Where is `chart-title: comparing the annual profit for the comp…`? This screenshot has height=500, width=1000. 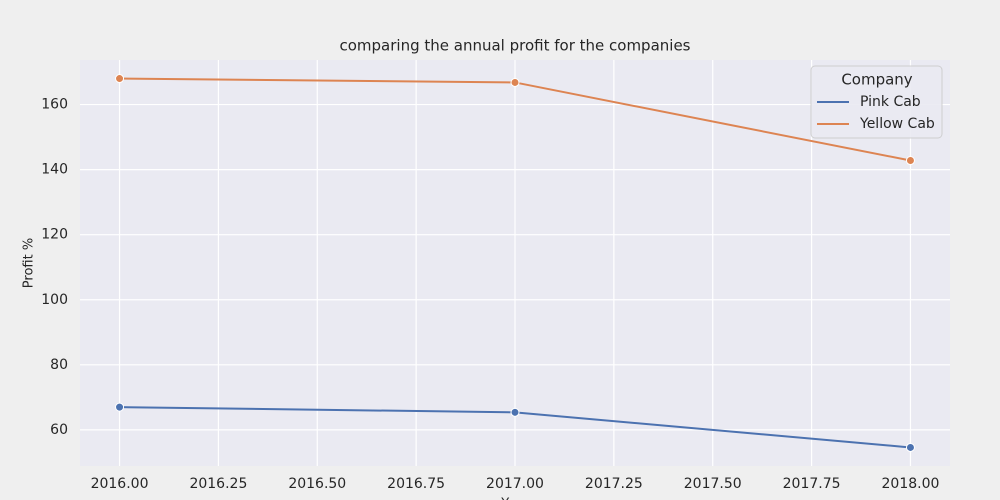
chart-title: comparing the annual profit for the comp… is located at coordinates (515, 46).